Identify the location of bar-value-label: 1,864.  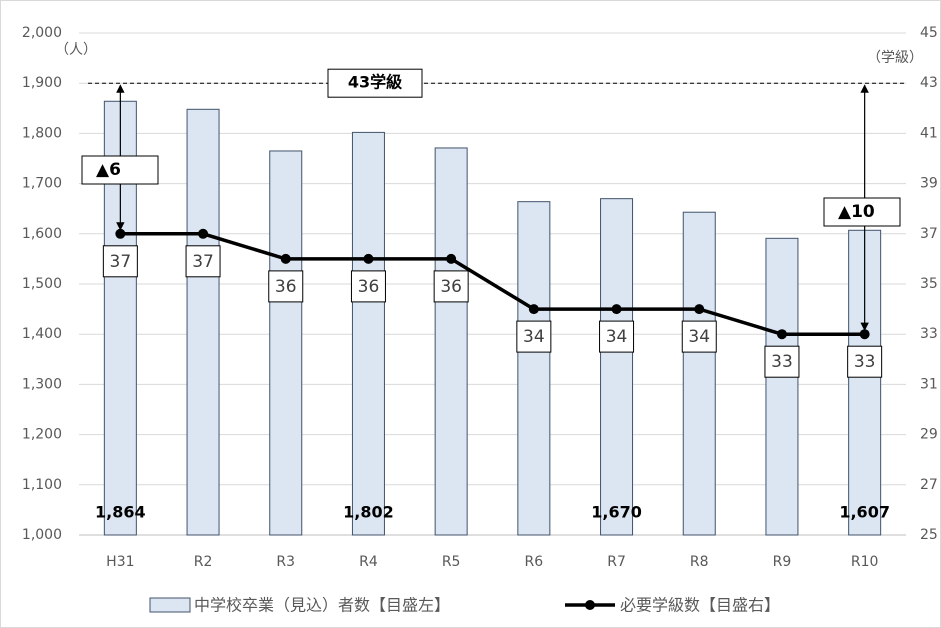
(120, 512).